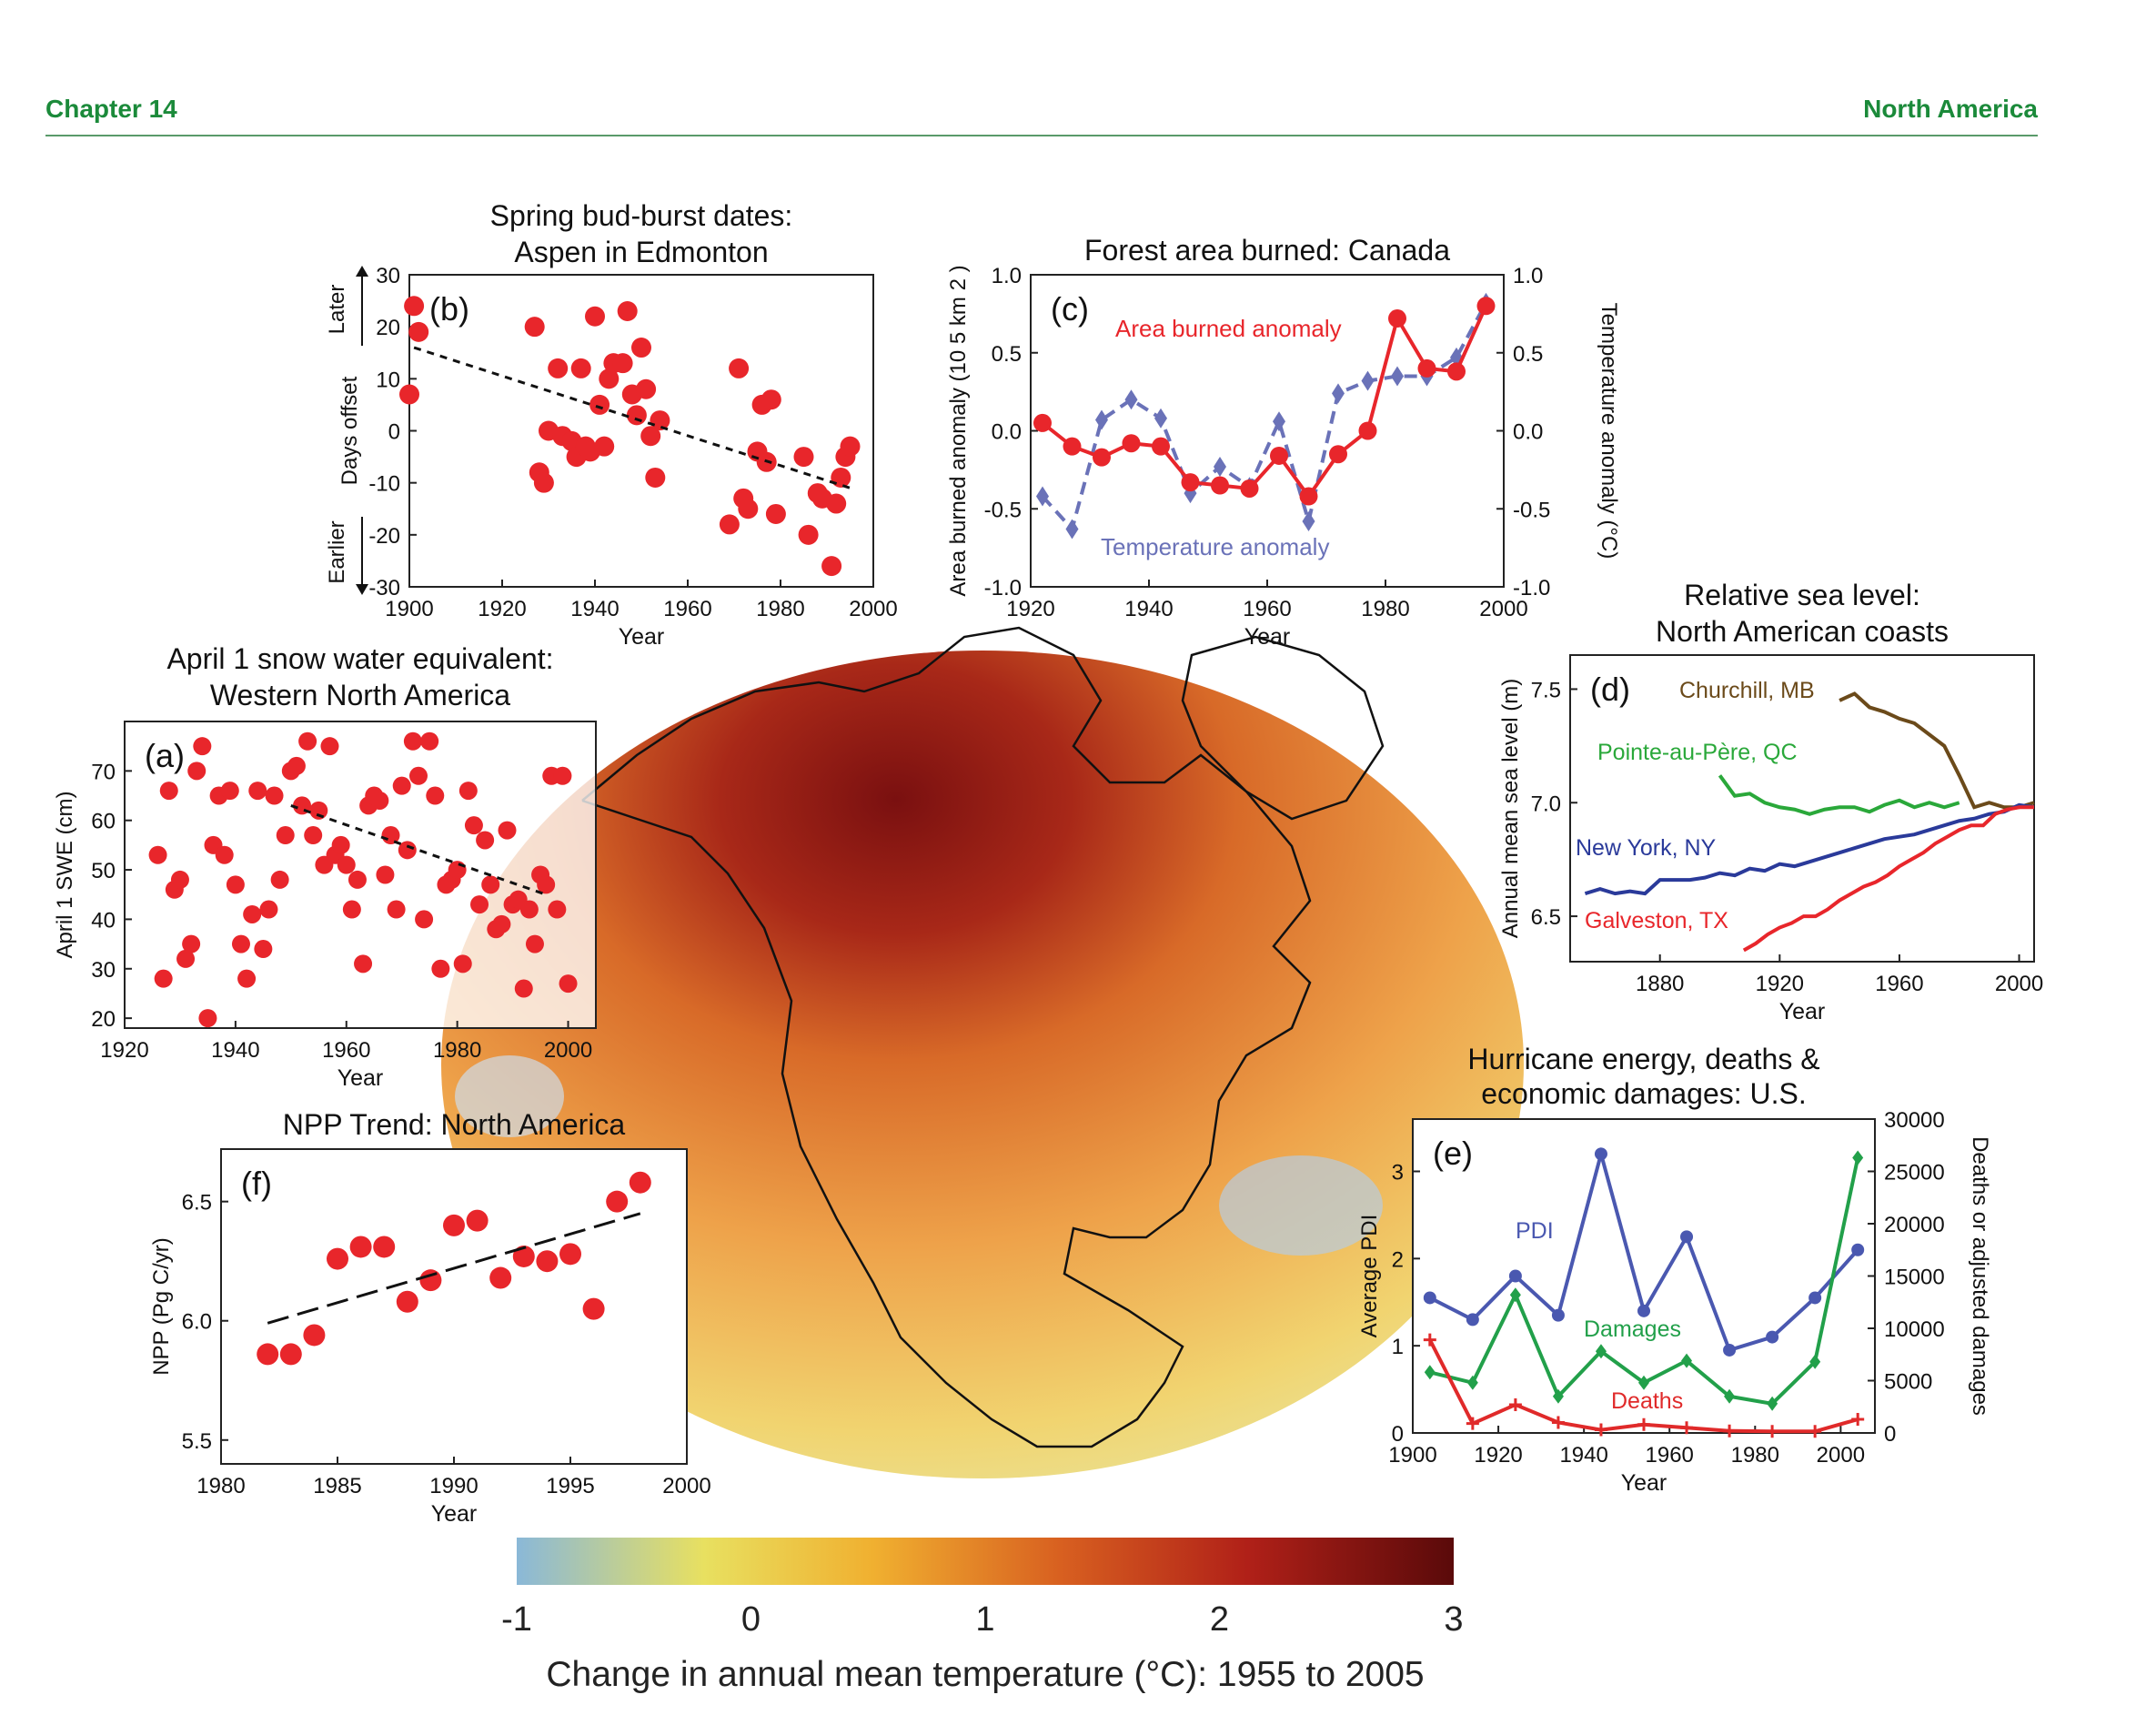 The image size is (2156, 1715). What do you see at coordinates (384, 536) in the screenshot?
I see `y-tick-b-5: -20` at bounding box center [384, 536].